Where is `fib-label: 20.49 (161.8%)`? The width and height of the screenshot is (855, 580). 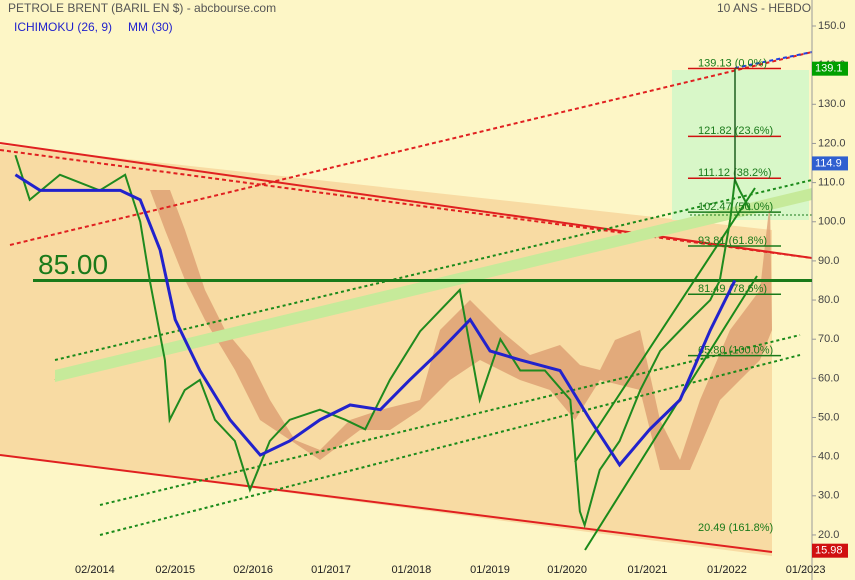
fib-label: 20.49 (161.8%) is located at coordinates (735, 528).